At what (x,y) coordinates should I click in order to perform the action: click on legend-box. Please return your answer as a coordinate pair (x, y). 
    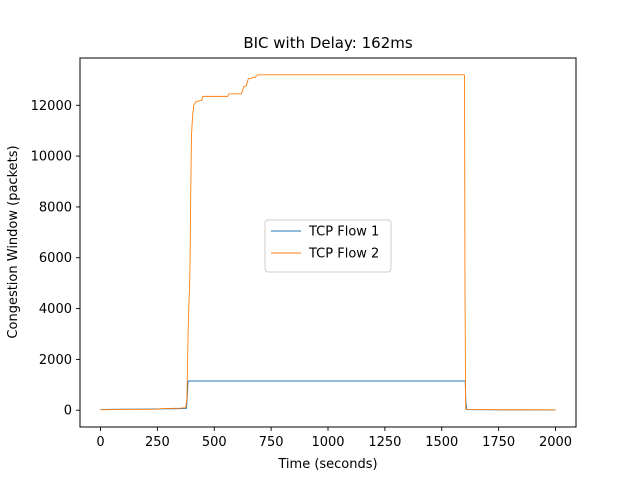
    Looking at the image, I should click on (328, 246).